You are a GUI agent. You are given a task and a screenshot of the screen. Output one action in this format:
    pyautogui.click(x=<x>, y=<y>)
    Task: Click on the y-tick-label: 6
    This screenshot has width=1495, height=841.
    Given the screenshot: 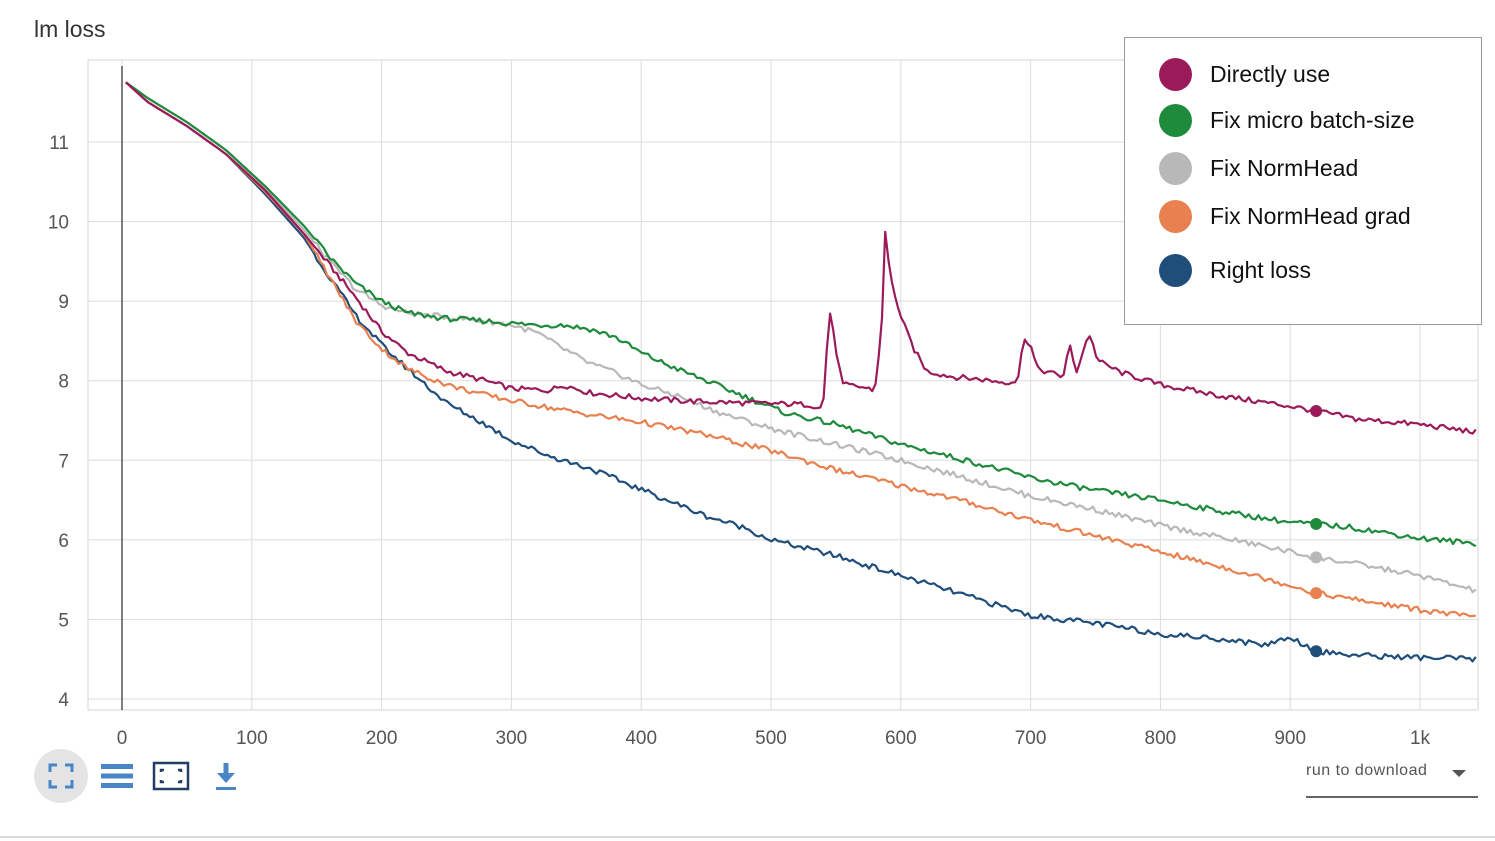 What is the action you would take?
    pyautogui.click(x=63, y=541)
    